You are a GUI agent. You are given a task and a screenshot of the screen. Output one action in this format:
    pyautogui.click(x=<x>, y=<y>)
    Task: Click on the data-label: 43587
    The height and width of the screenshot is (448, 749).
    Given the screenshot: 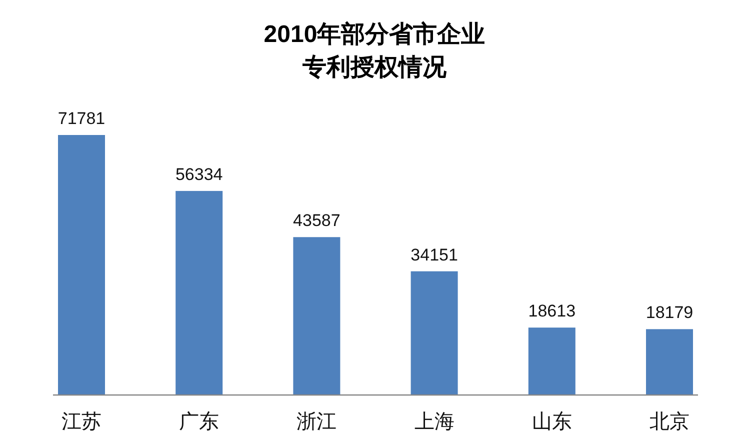 What is the action you would take?
    pyautogui.click(x=316, y=220)
    